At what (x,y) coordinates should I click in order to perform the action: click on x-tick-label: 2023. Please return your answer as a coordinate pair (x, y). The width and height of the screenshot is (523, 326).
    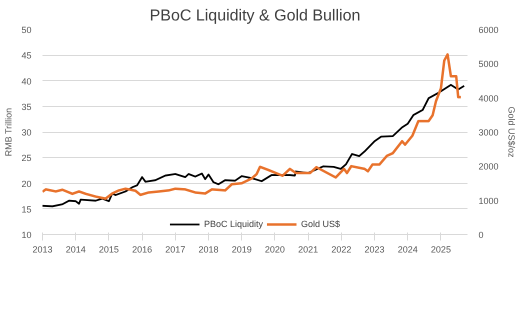
    Looking at the image, I should click on (374, 249).